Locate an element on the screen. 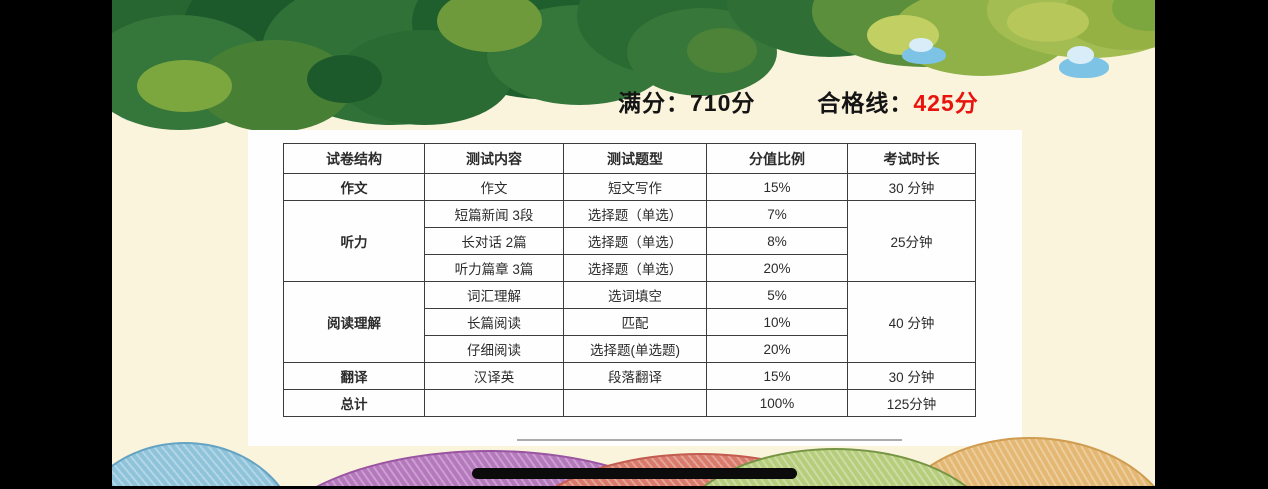 The height and width of the screenshot is (489, 1268). cell-type is located at coordinates (635, 403).